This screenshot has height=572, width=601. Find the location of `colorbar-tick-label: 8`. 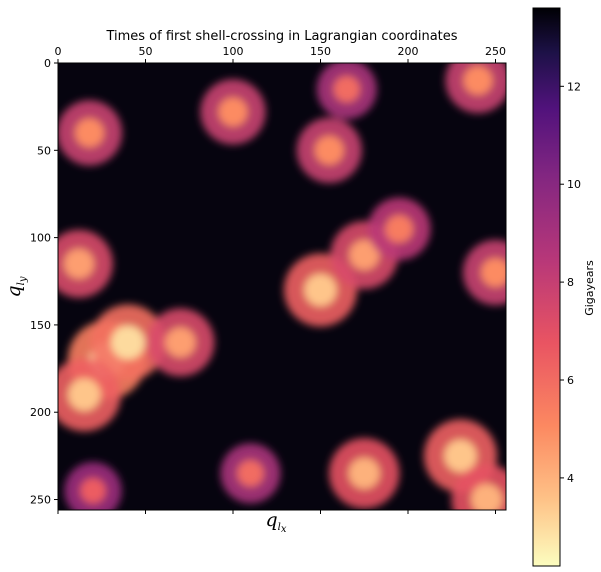

colorbar-tick-label: 8 is located at coordinates (570, 282).